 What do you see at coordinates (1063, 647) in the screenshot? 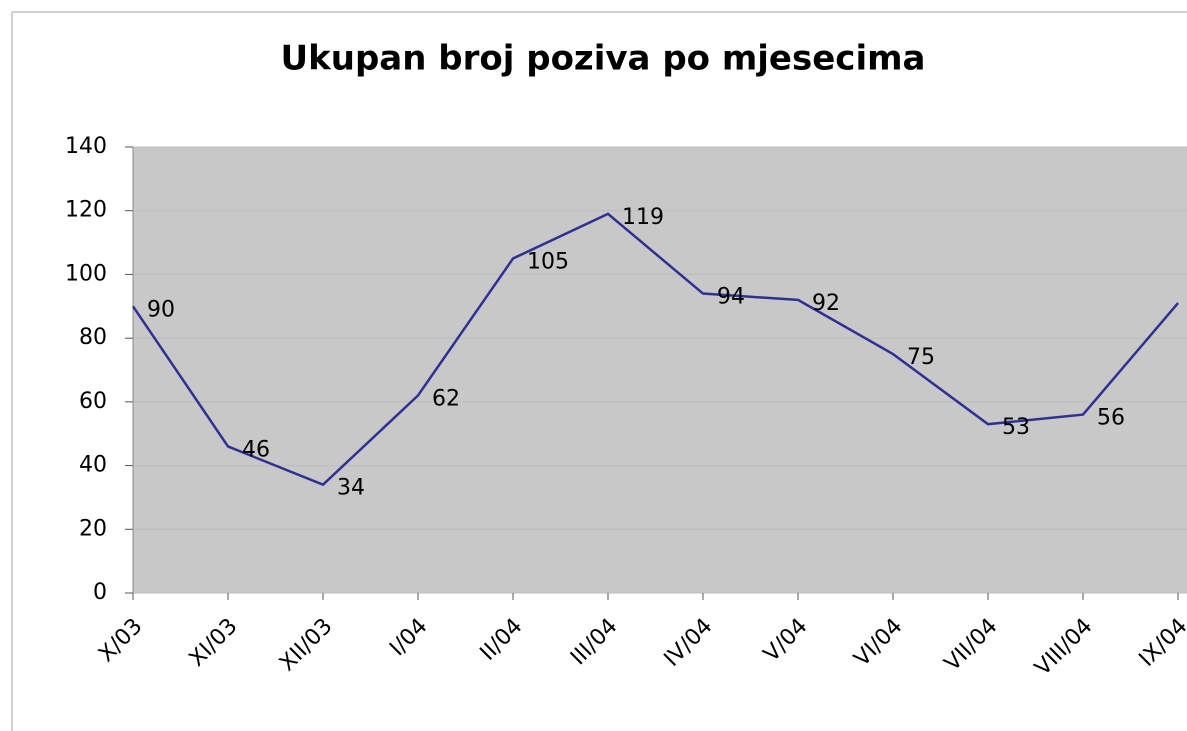
I see `x-tick-label: VIII/04` at bounding box center [1063, 647].